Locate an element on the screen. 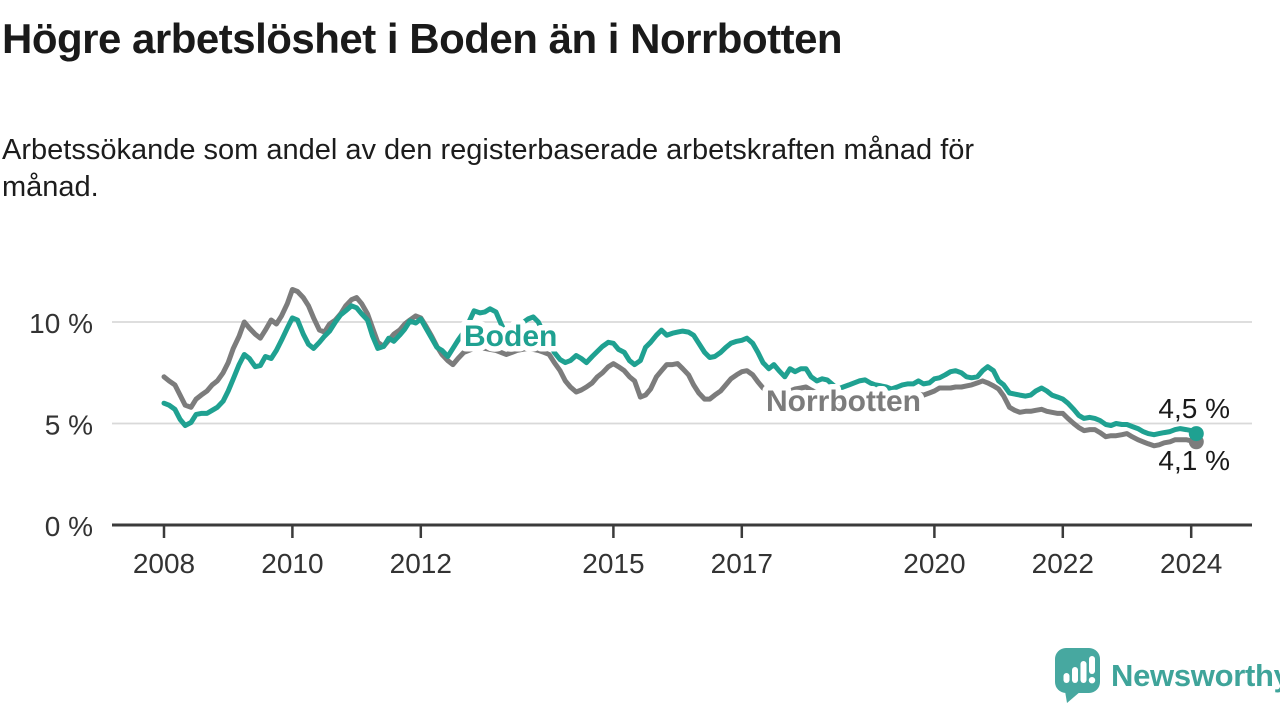 The height and width of the screenshot is (720, 1280). norrbotten-end-value-label: 4,1 % is located at coordinates (1194, 460).